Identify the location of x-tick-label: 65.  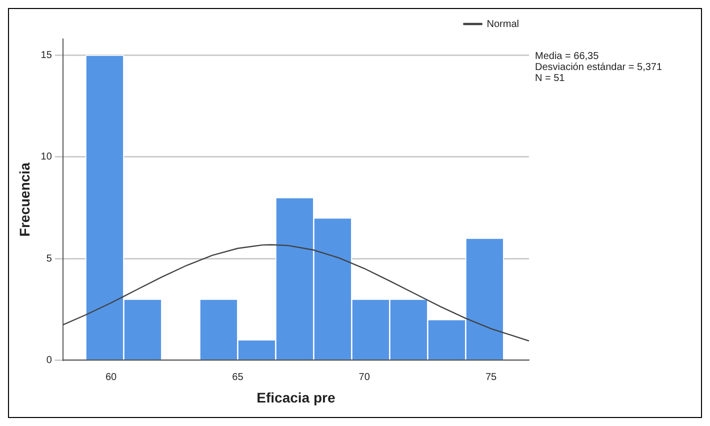
(238, 377).